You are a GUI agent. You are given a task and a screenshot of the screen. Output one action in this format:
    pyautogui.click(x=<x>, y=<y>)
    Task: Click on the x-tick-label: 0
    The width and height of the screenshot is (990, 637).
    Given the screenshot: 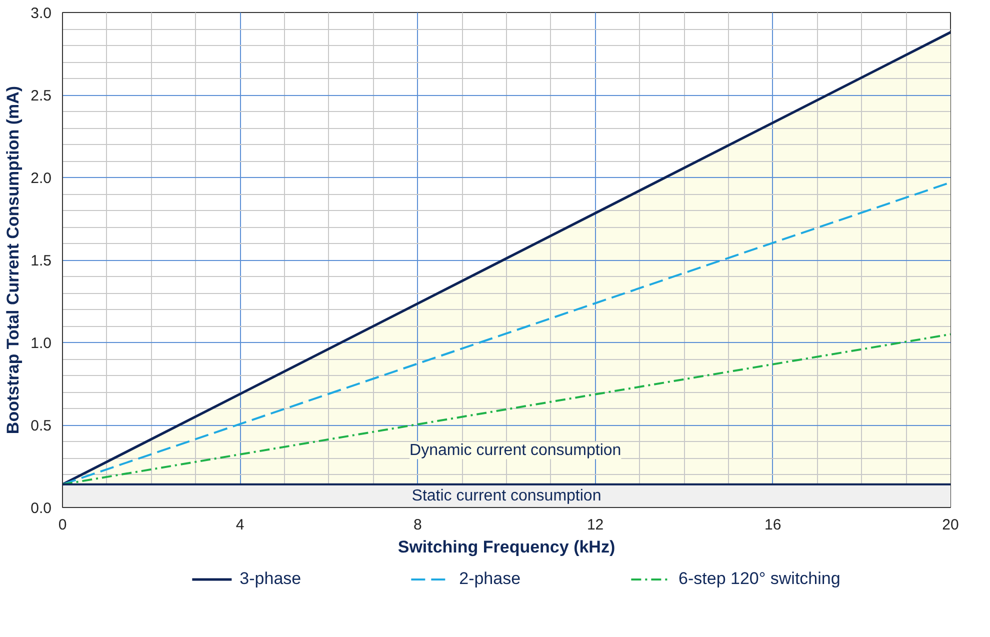 What is the action you would take?
    pyautogui.click(x=62, y=525)
    